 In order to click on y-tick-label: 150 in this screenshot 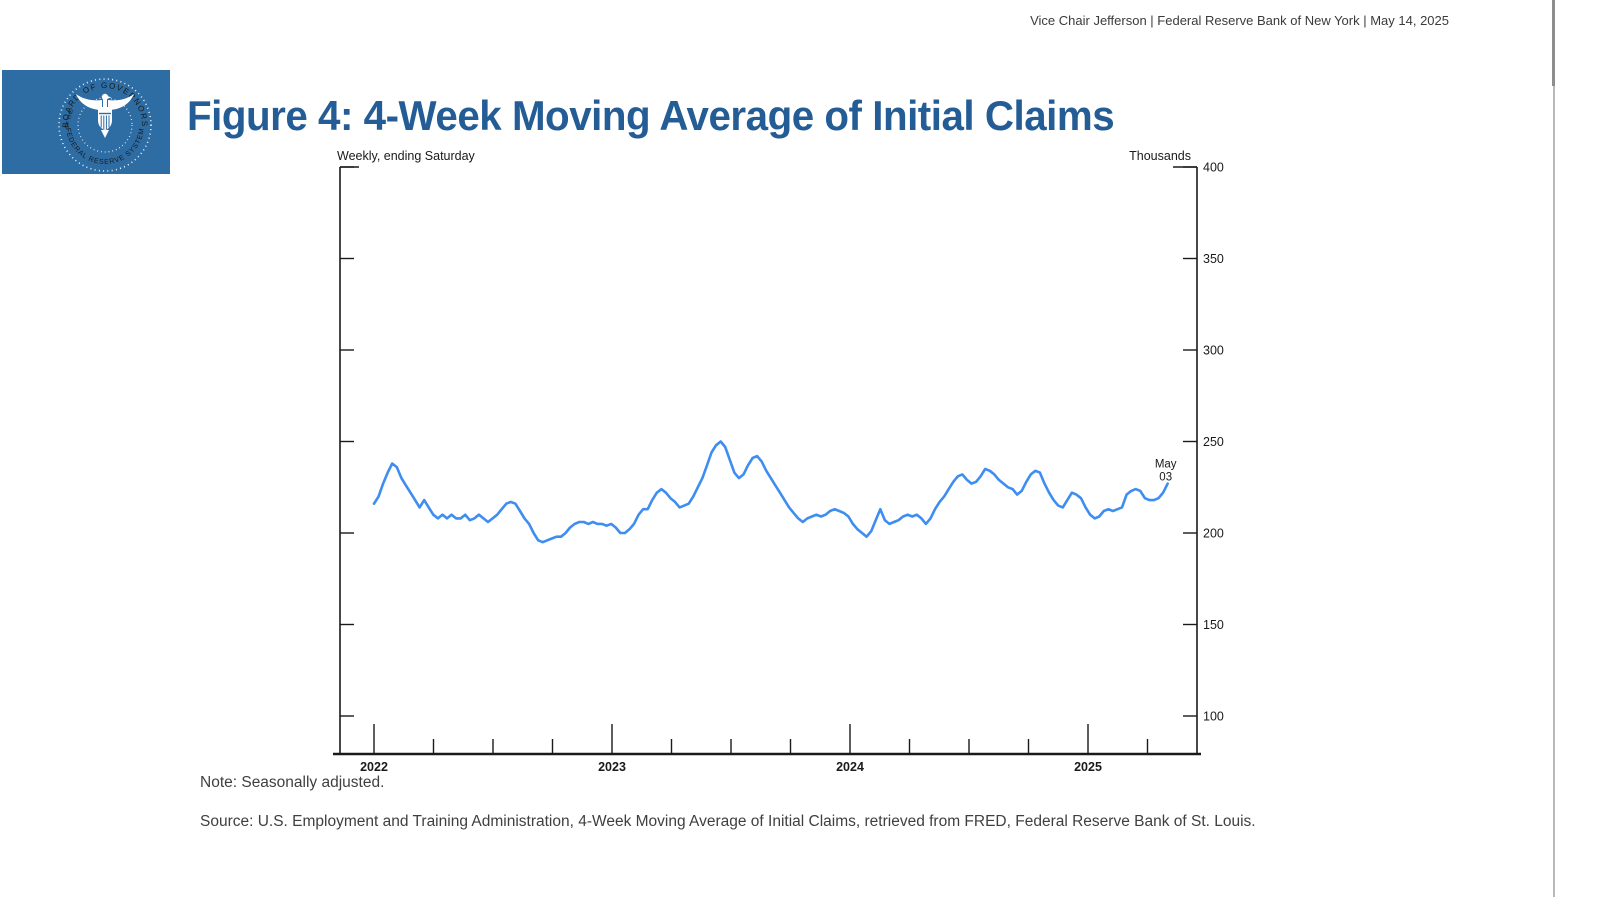, I will do `click(1213, 625)`.